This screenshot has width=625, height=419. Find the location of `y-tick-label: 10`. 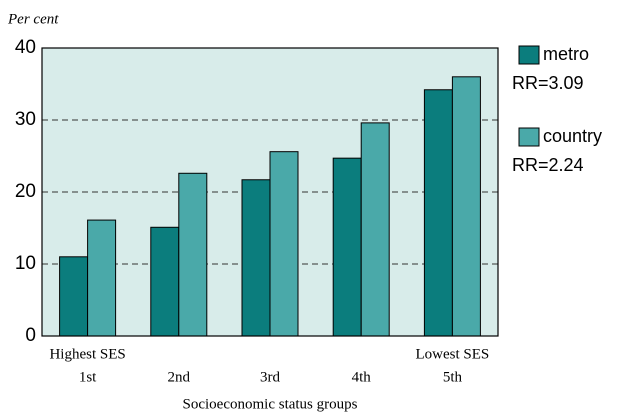

y-tick-label: 10 is located at coordinates (25, 263).